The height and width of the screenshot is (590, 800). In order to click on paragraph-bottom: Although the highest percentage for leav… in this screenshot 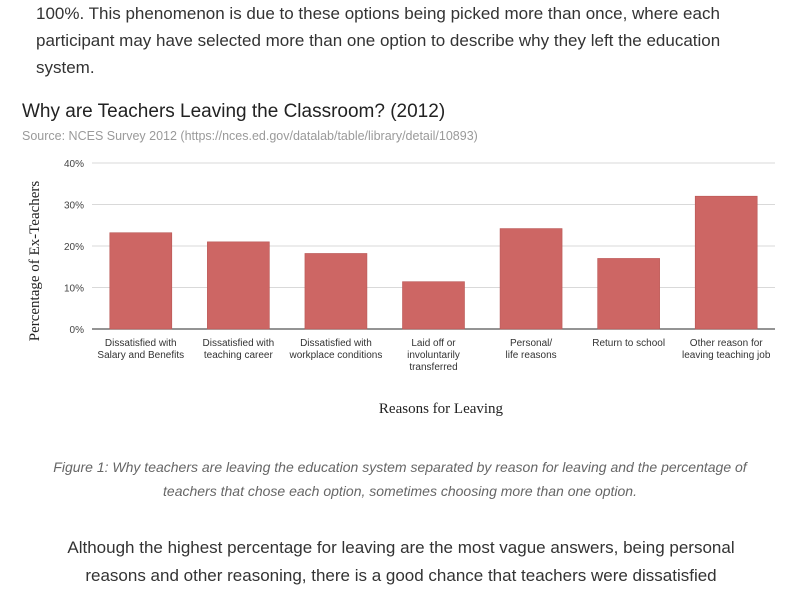, I will do `click(401, 561)`.